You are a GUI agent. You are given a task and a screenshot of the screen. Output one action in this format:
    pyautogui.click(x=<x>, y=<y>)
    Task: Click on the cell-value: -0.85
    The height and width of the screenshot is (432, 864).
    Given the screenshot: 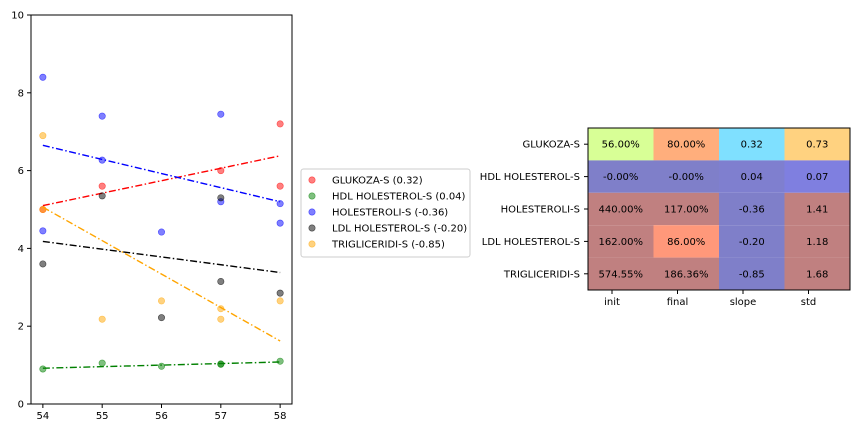 What is the action you would take?
    pyautogui.click(x=752, y=274)
    